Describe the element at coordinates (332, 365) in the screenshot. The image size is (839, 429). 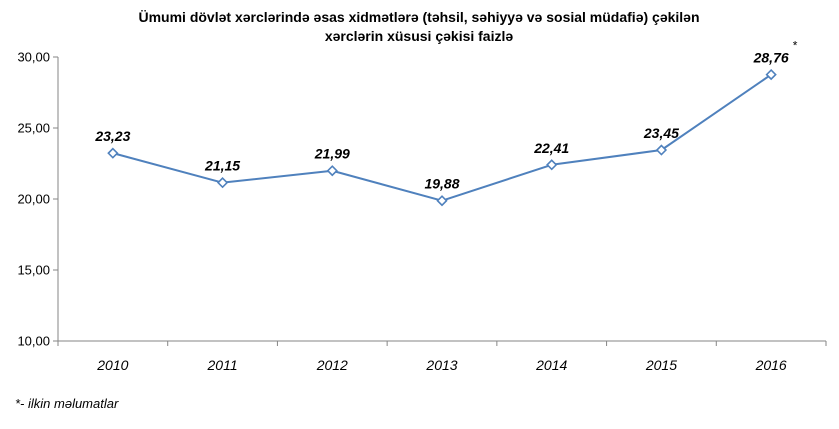
I see `x-tick-label: 2012` at that location.